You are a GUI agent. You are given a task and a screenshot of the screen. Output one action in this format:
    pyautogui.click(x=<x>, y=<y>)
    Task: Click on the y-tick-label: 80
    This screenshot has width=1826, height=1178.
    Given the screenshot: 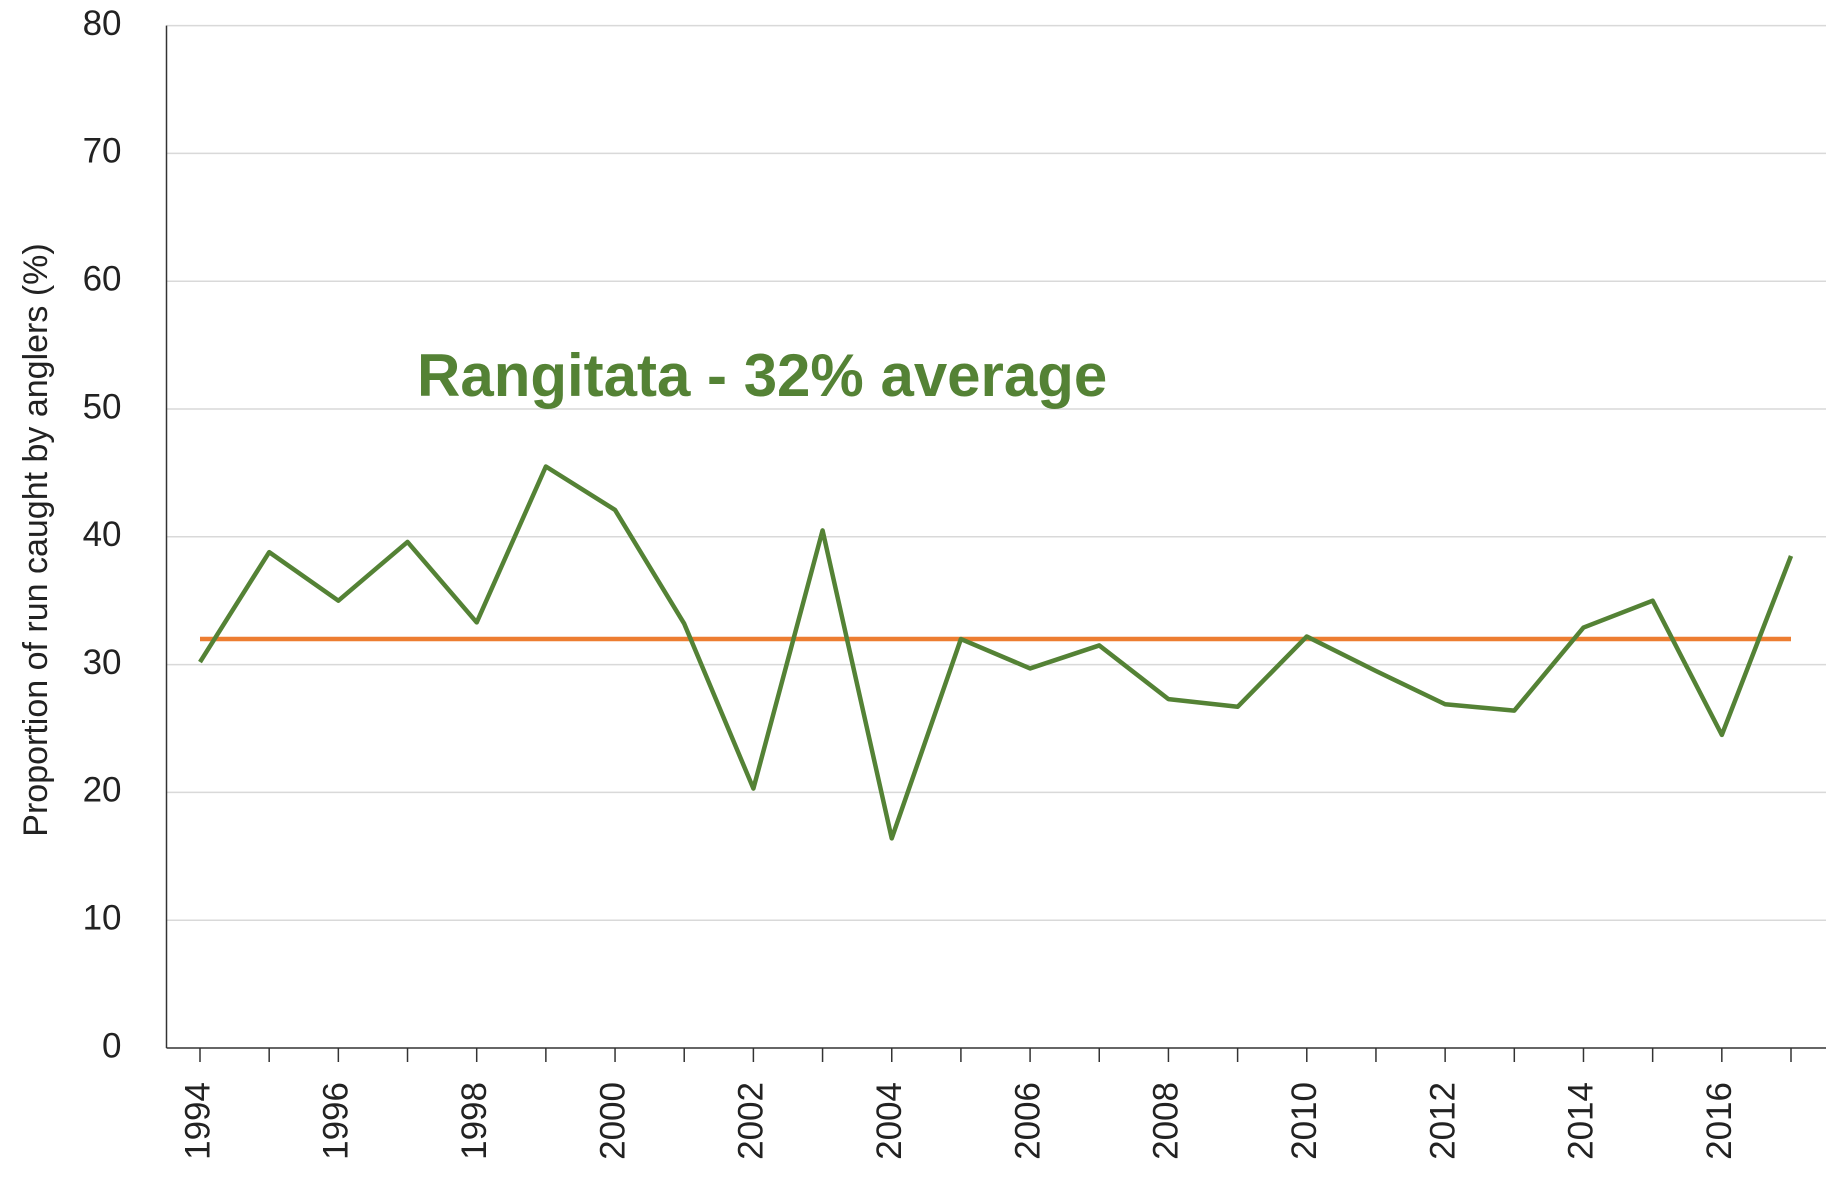 What is the action you would take?
    pyautogui.click(x=102, y=23)
    